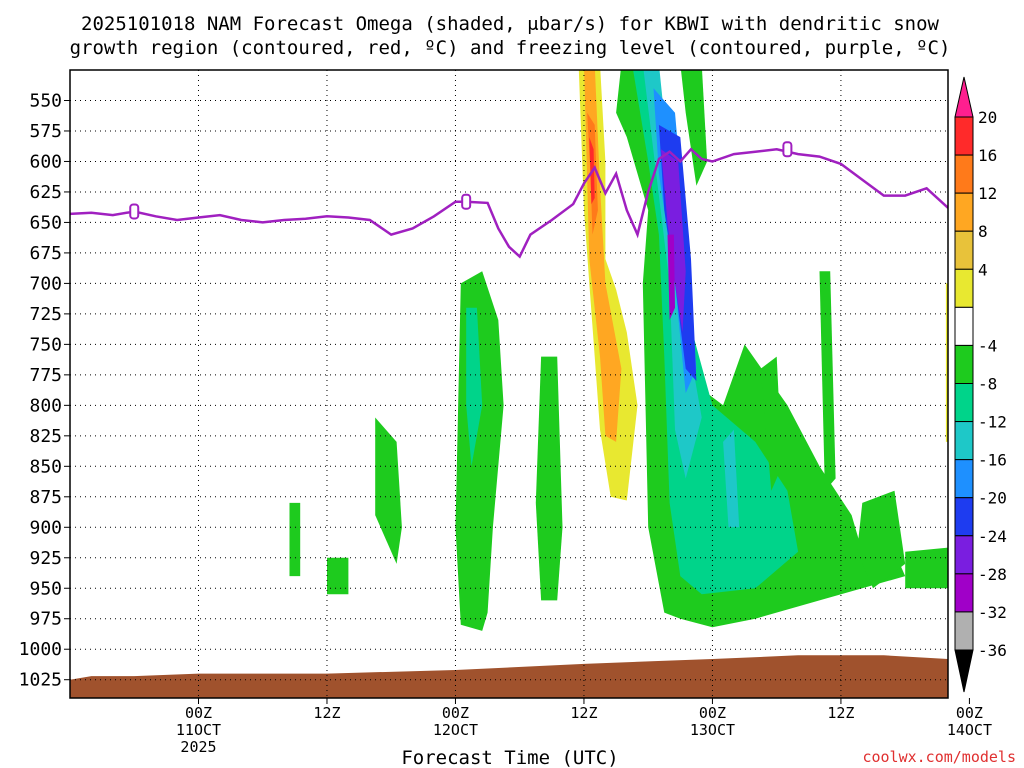 Image resolution: width=1024 pixels, height=768 pixels. Describe the element at coordinates (45, 253) in the screenshot. I see `y-tick-label: 675` at that location.